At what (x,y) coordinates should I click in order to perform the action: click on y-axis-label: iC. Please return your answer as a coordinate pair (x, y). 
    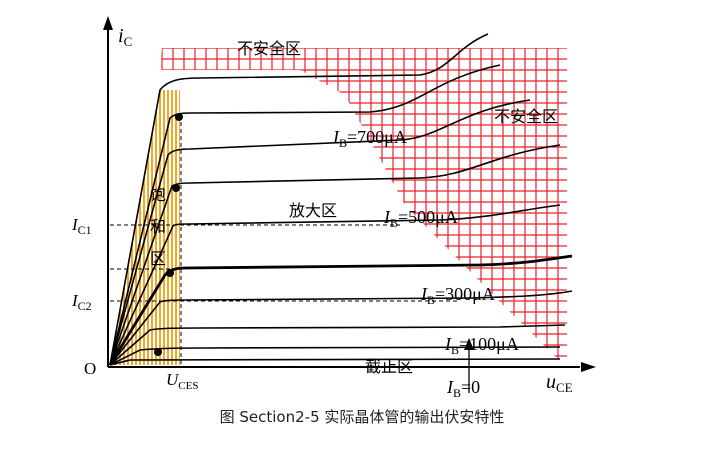
    Looking at the image, I should click on (125, 37).